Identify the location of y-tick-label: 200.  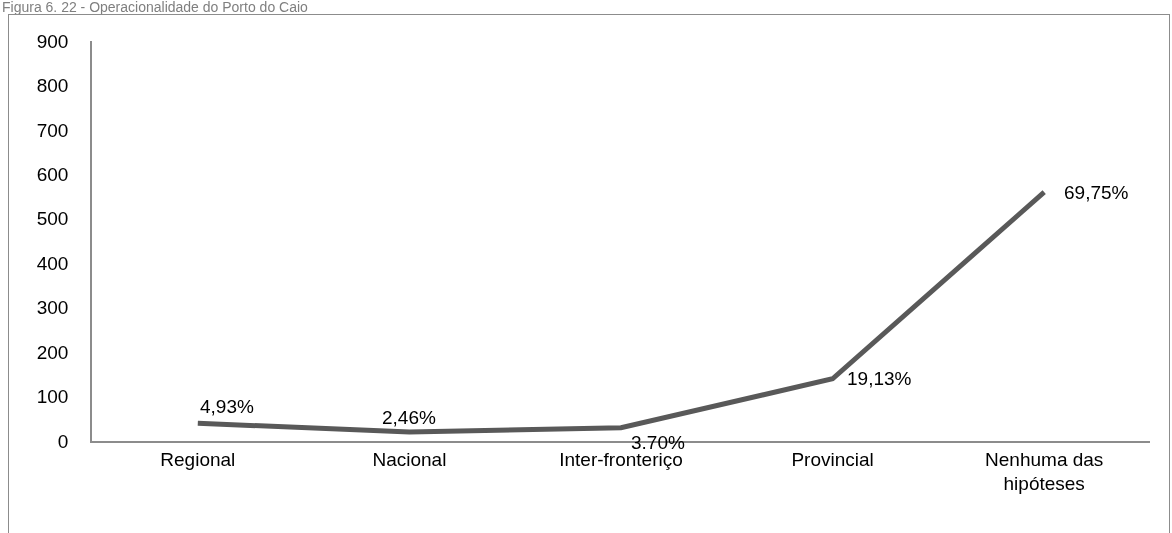
(52, 352).